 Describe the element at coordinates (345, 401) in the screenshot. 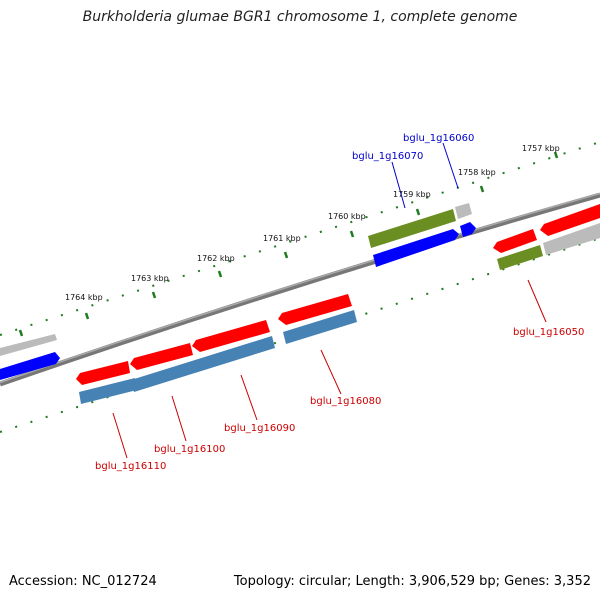

I see `gene-label-bglu_1g16080: bglu_1g16080` at that location.